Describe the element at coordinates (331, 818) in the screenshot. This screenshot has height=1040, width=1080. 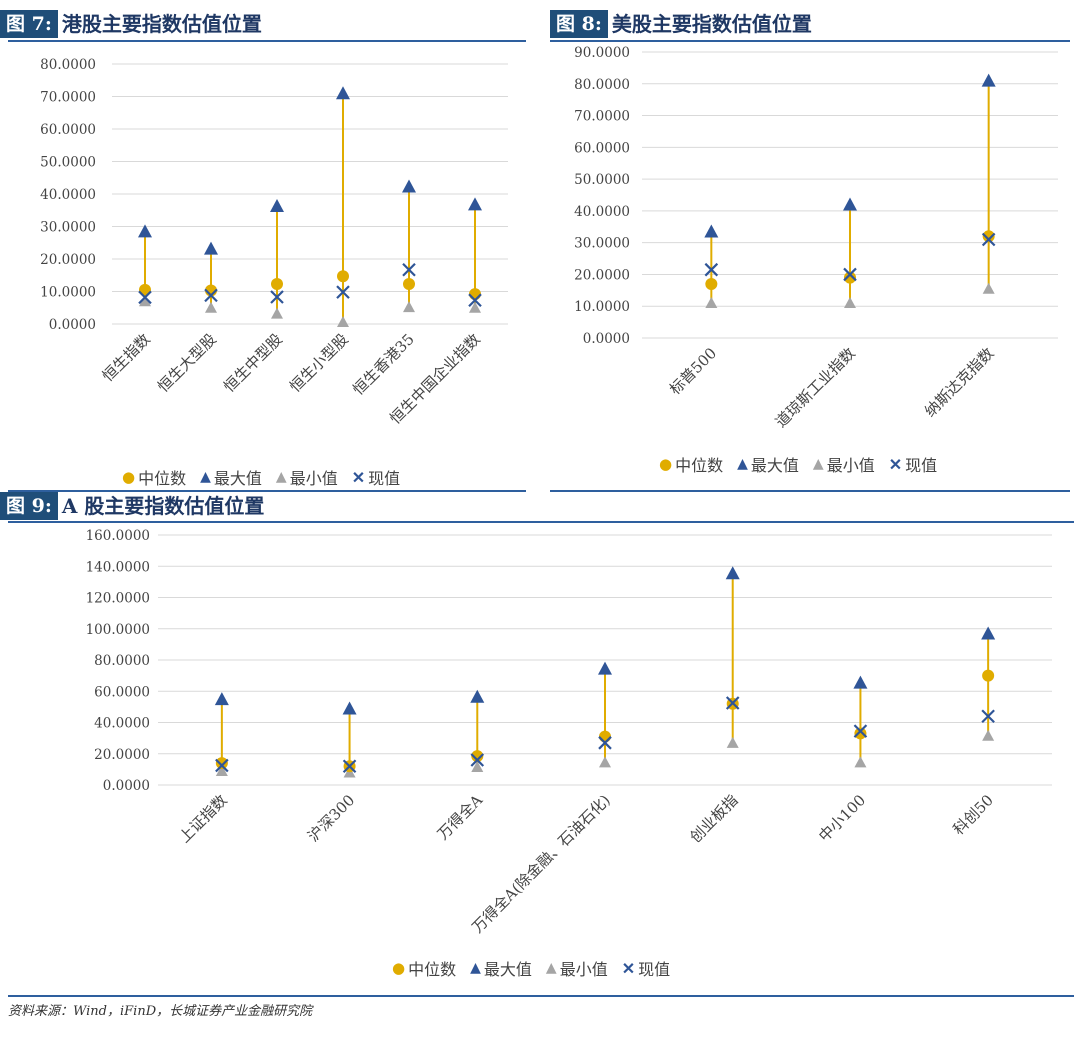
I see `category-label: 沪深300` at that location.